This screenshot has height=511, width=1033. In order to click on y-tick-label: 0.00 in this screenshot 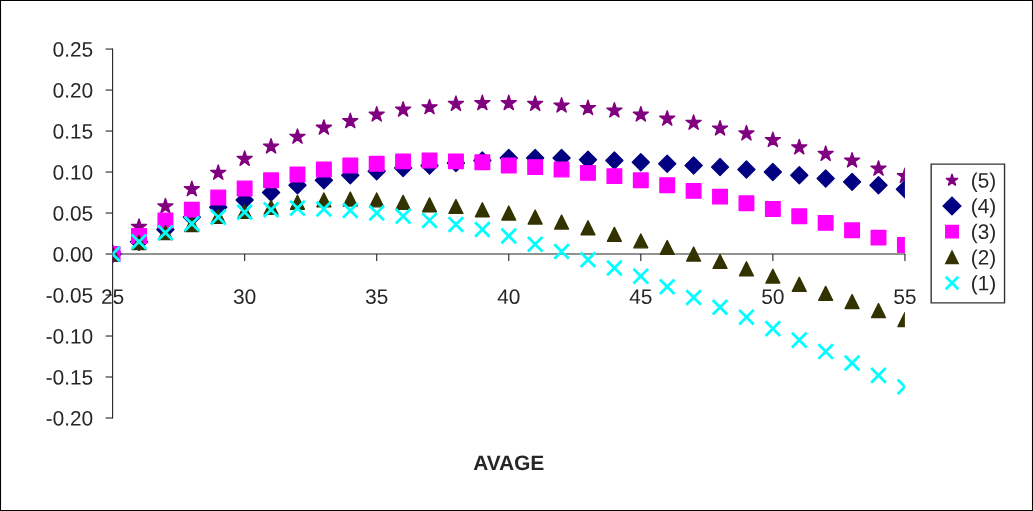, I will do `click(73, 254)`.